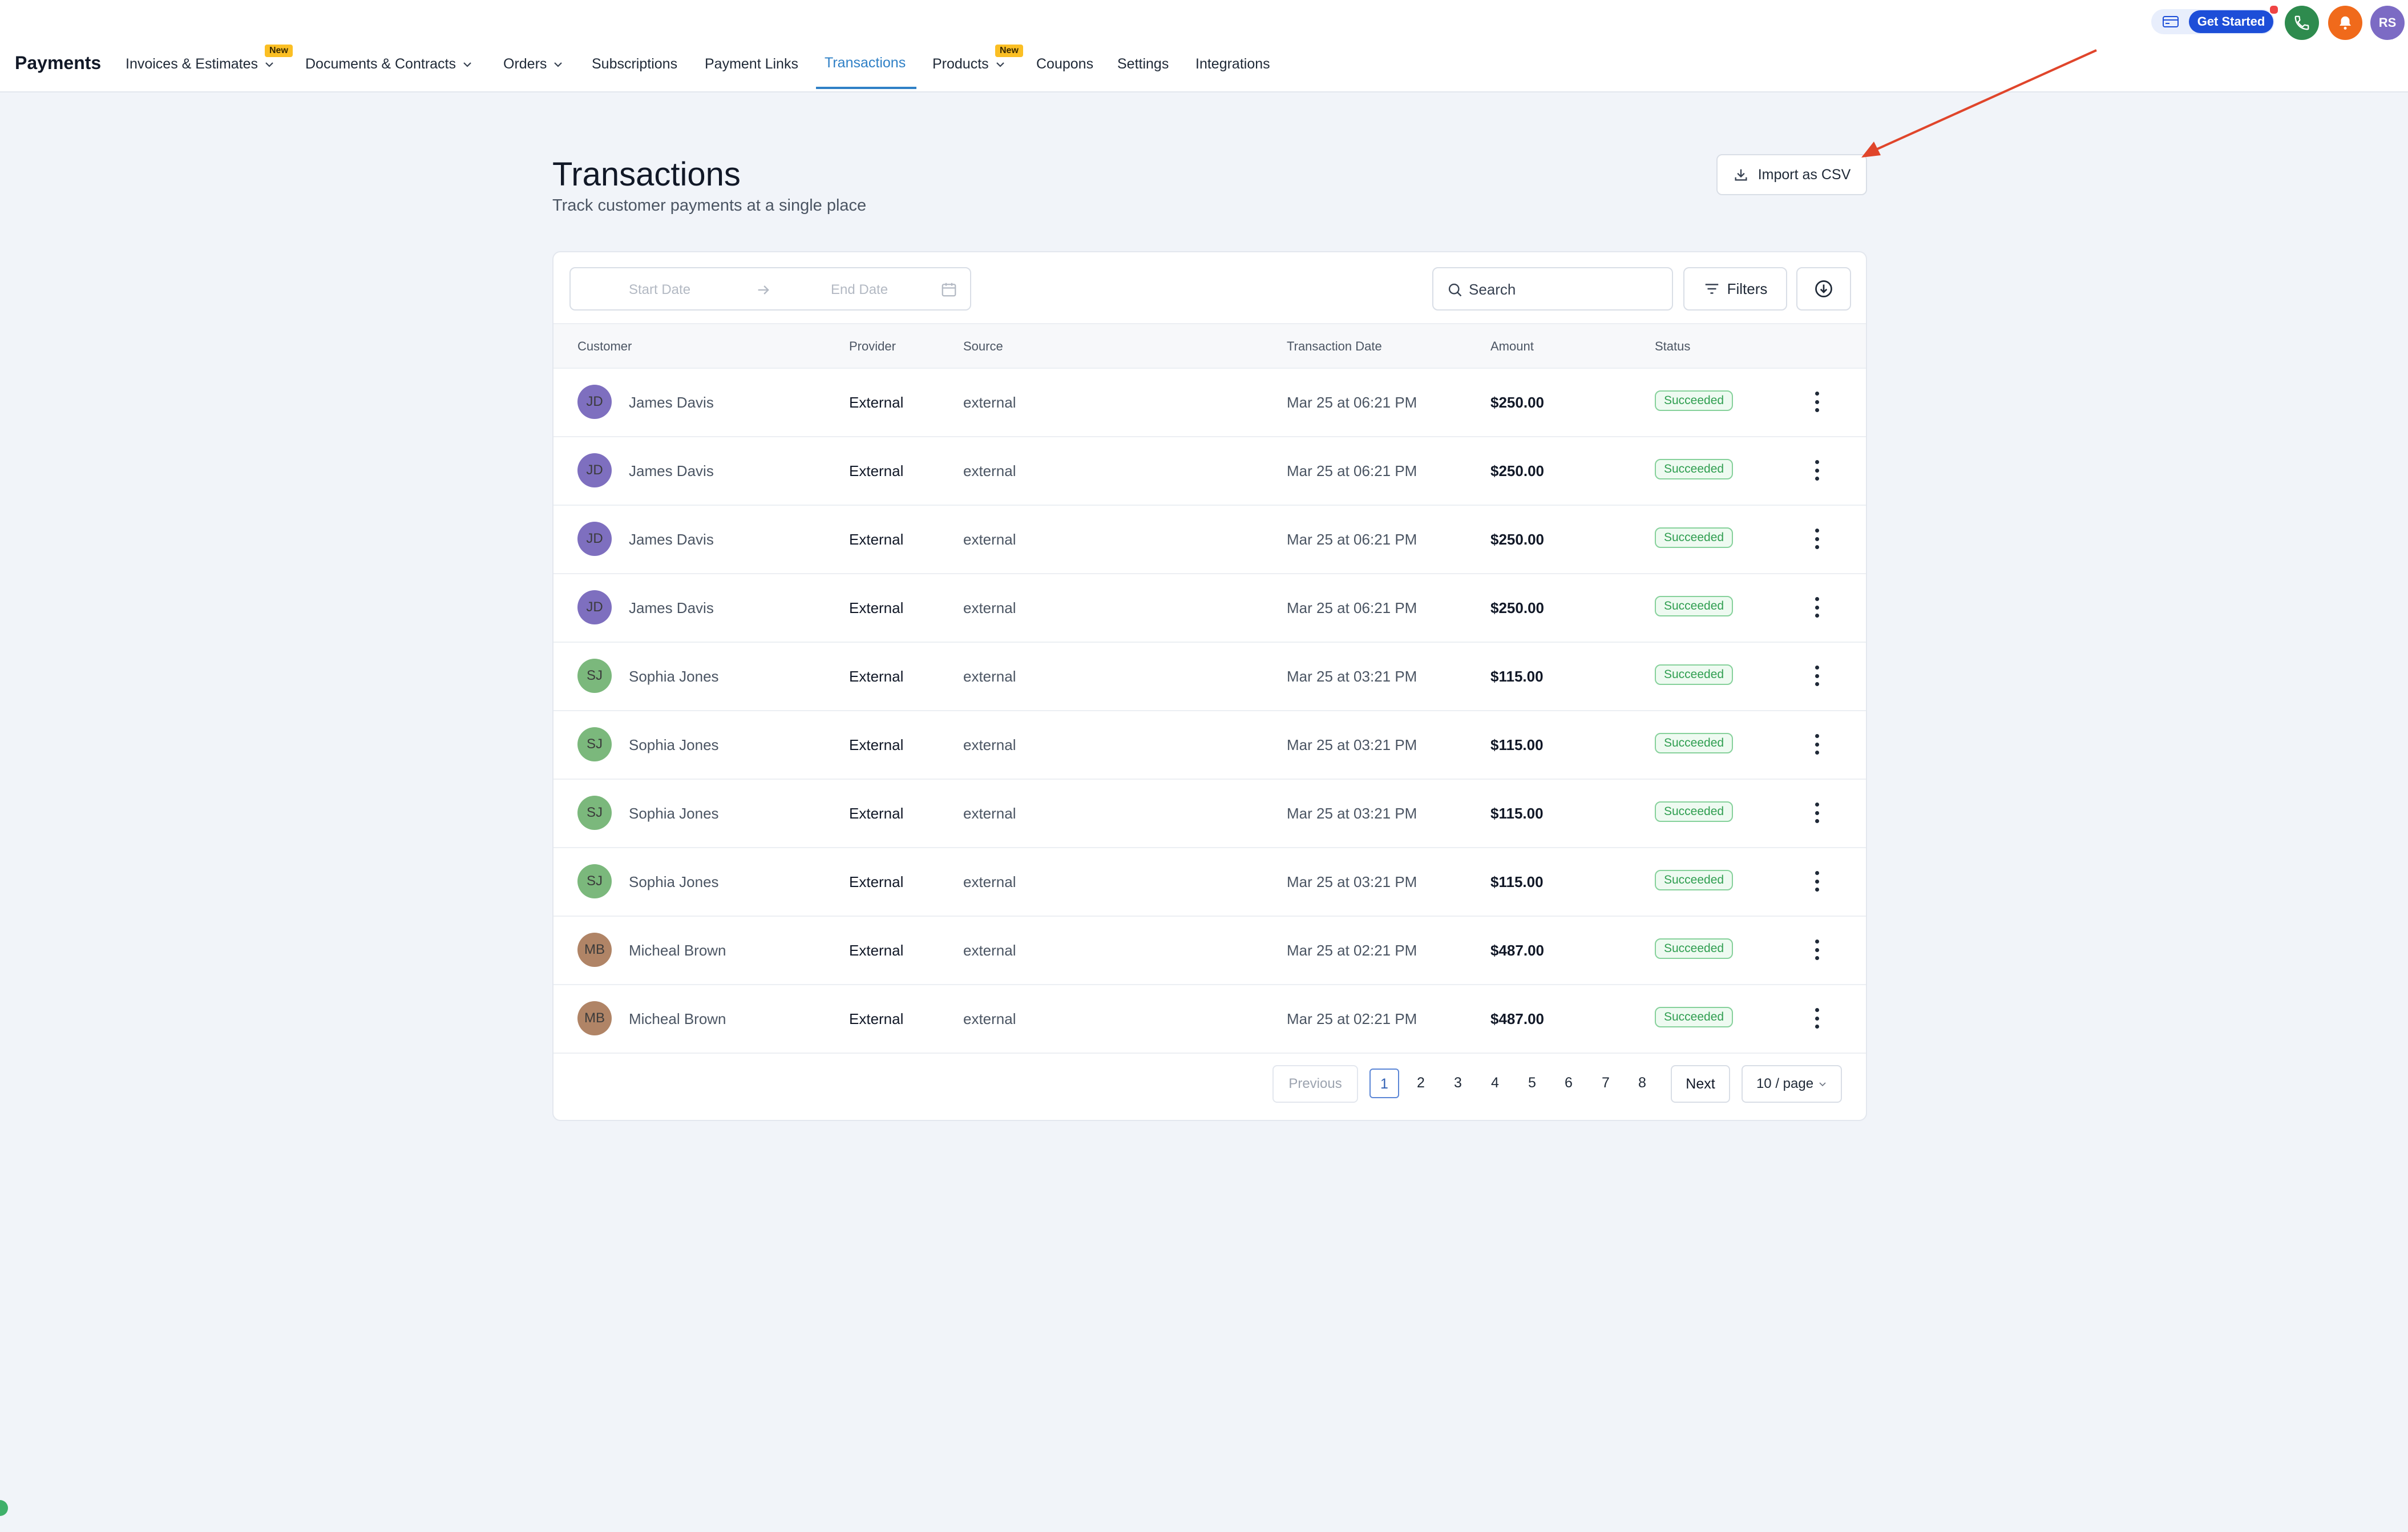 This screenshot has width=2408, height=1532. What do you see at coordinates (1700, 1084) in the screenshot?
I see `next-page-button: Next` at bounding box center [1700, 1084].